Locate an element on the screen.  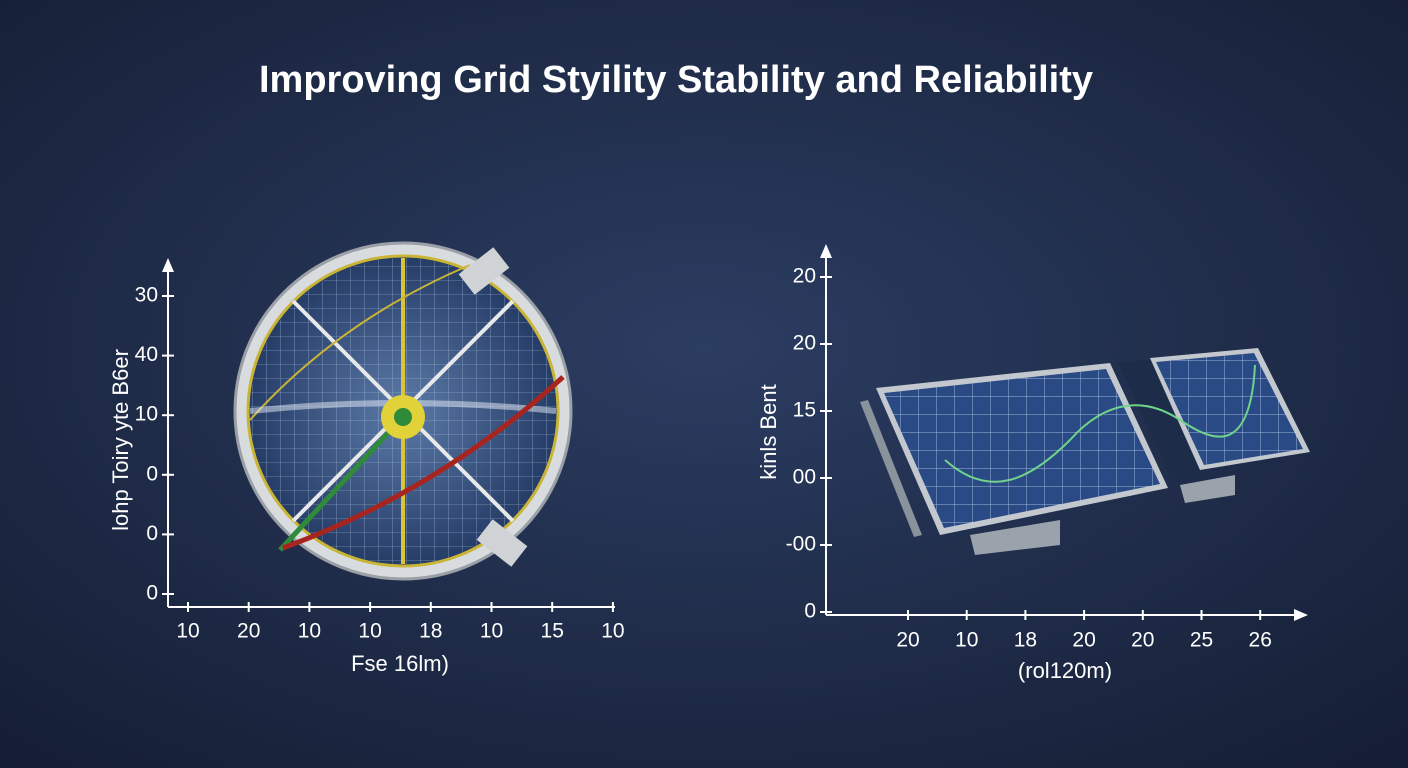
left-axes is located at coordinates (391, 438).